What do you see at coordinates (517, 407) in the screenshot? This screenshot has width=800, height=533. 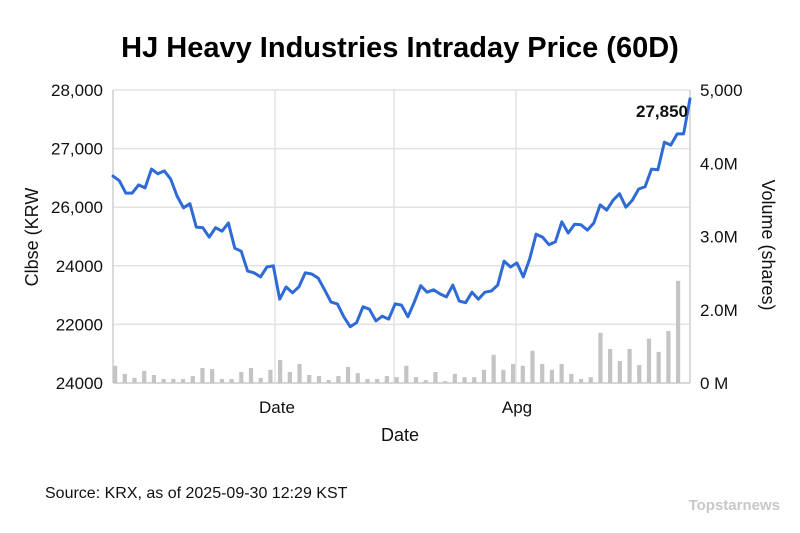 I see `x-tick-label: Apg` at bounding box center [517, 407].